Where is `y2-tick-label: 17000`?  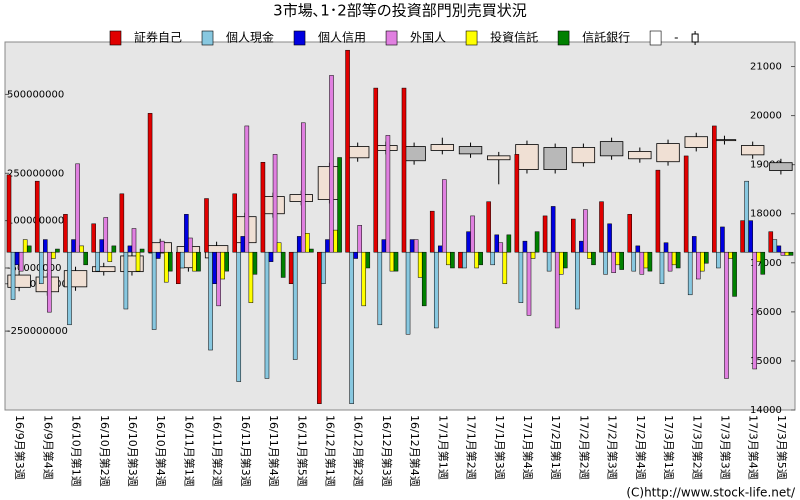
y2-tick-label: 17000 is located at coordinates (766, 263).